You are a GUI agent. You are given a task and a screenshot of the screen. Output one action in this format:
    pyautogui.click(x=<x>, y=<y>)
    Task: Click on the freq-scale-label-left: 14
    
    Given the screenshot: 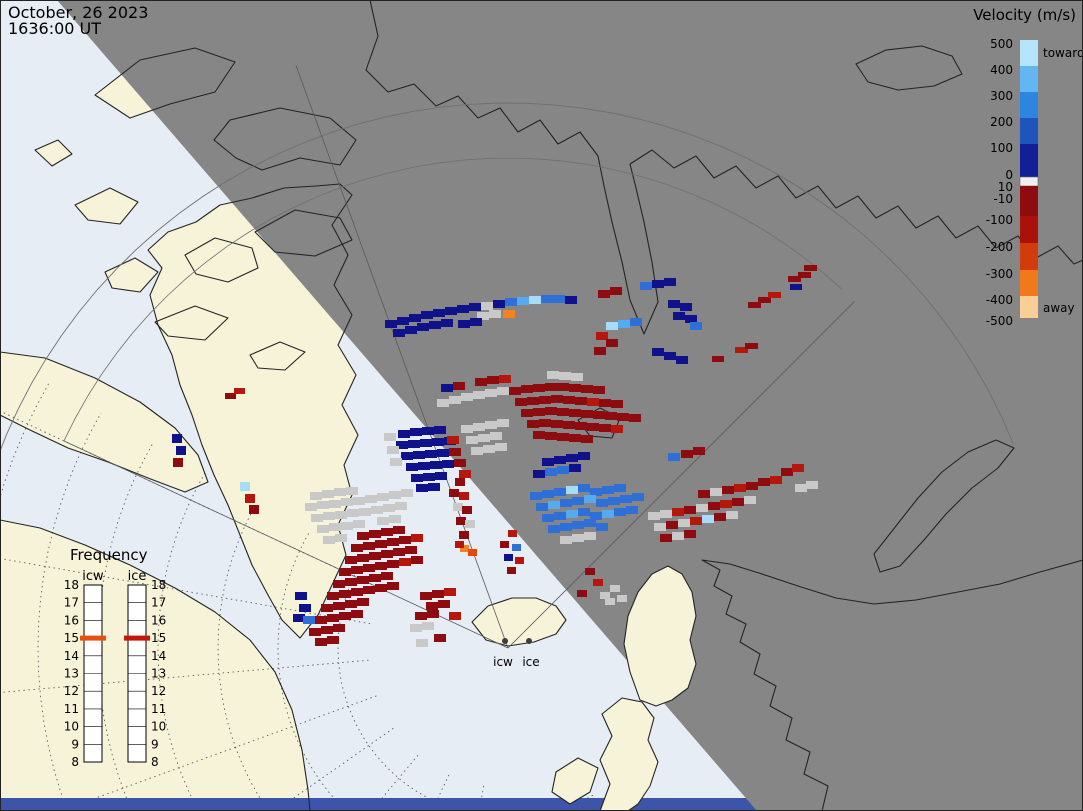 What is the action you would take?
    pyautogui.click(x=71, y=656)
    